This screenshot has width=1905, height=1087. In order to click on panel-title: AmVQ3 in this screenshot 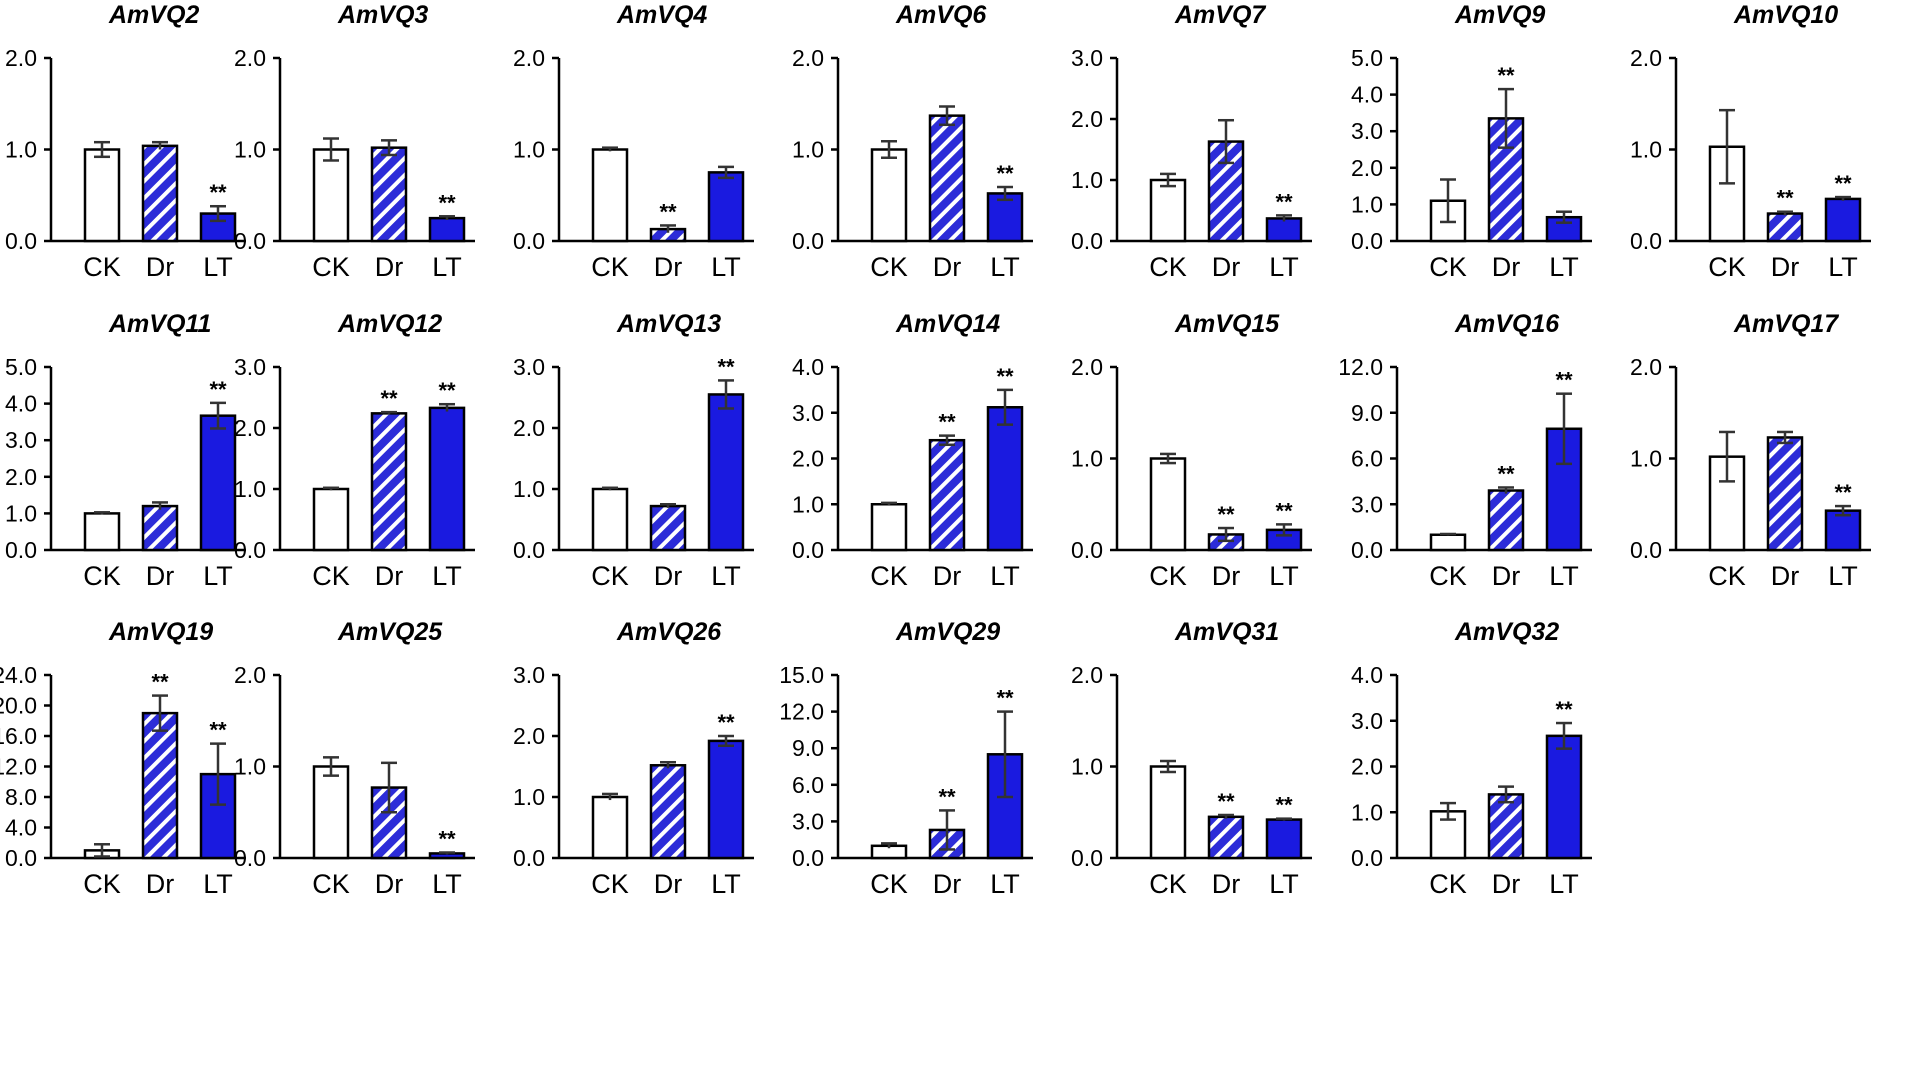, I will do `click(382, 15)`.